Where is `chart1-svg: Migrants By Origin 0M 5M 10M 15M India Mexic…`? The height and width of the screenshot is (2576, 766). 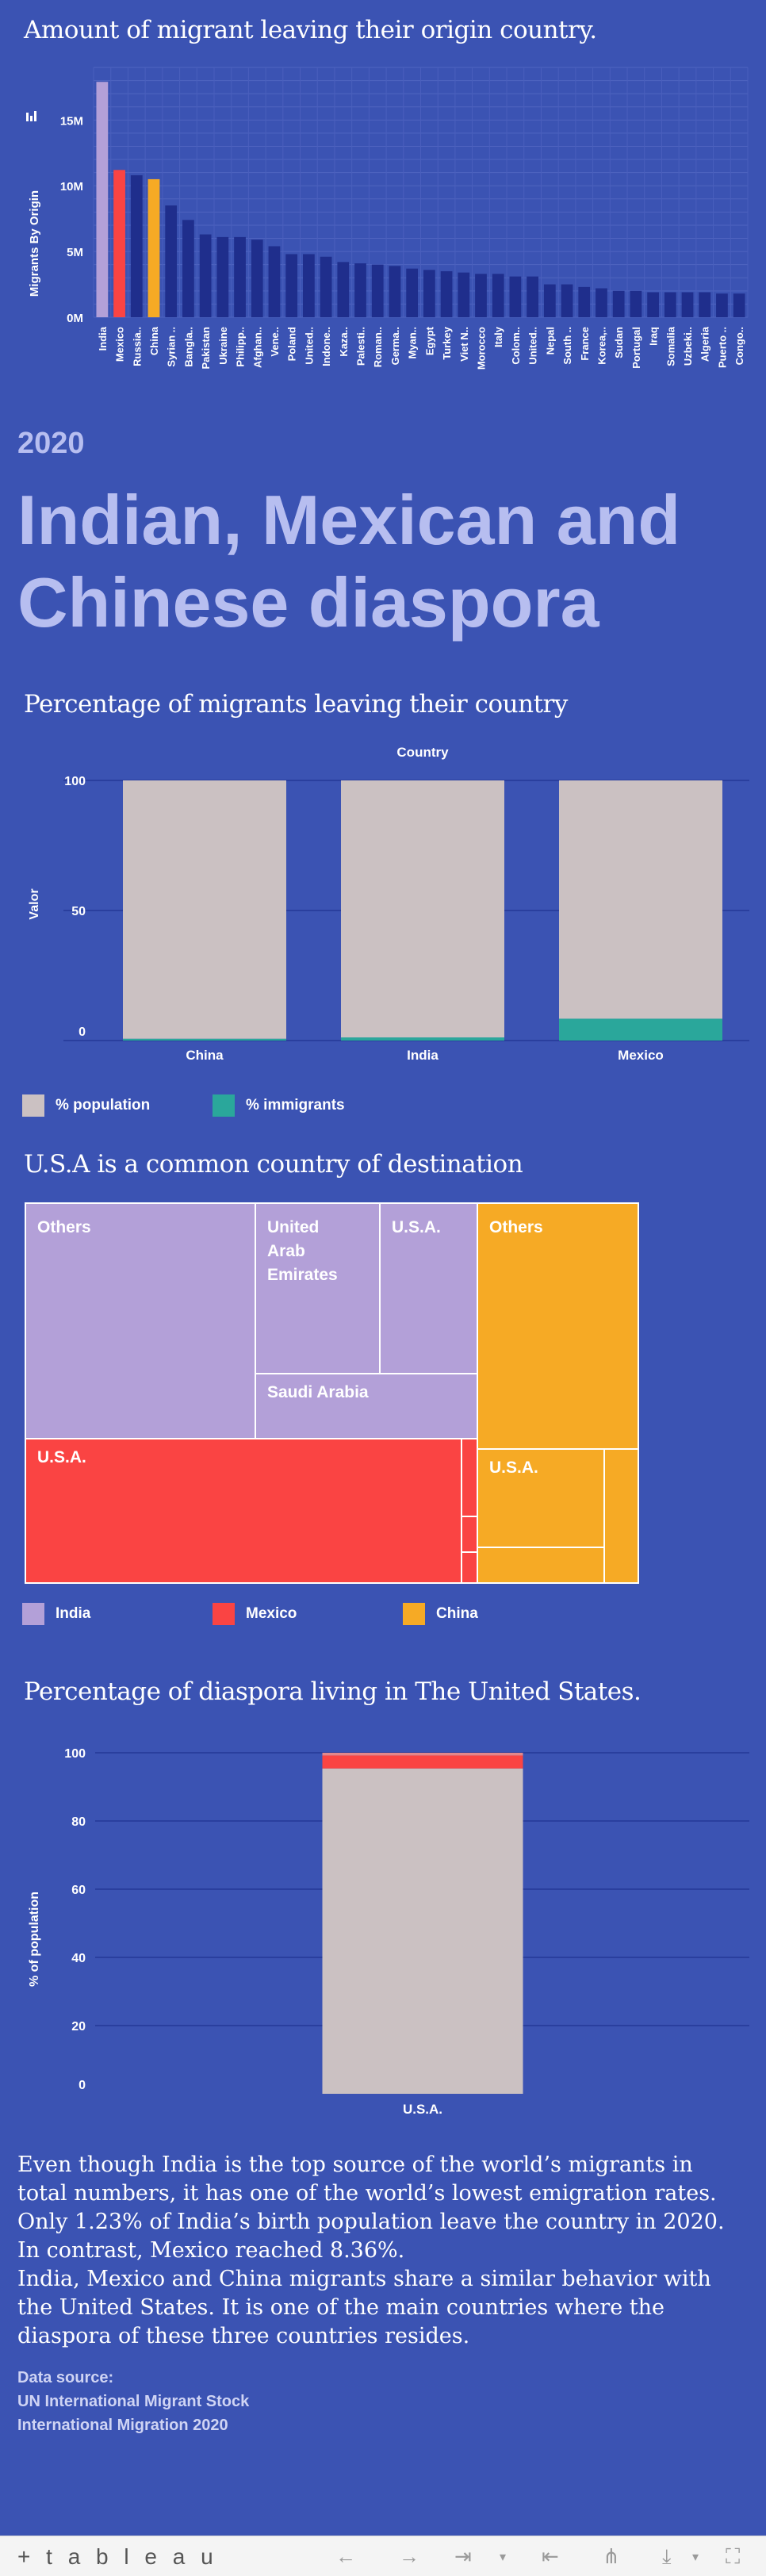
chart1-svg: Migrants By Origin 0M 5M 10M 15M India Mexic… is located at coordinates (383, 245).